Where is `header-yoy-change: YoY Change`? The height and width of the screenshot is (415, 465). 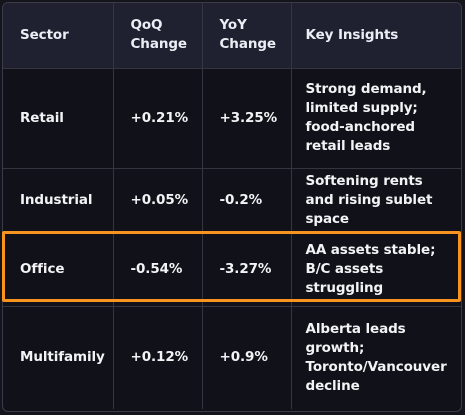 header-yoy-change: YoY Change is located at coordinates (247, 36).